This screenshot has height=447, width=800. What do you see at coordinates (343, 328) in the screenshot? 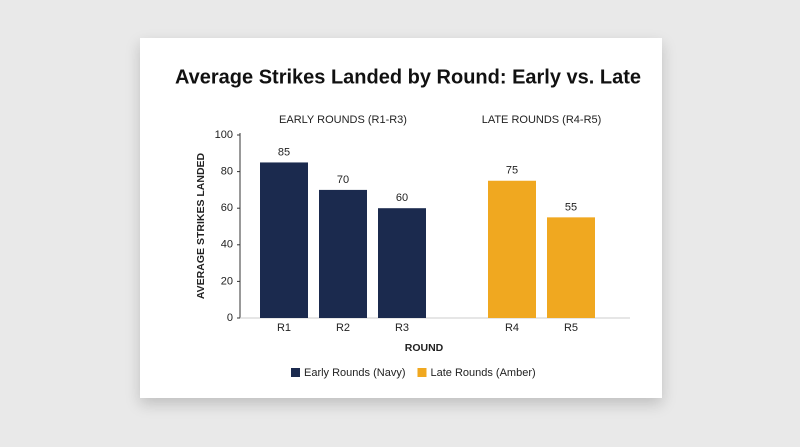
I see `x-tick-label: R2` at bounding box center [343, 328].